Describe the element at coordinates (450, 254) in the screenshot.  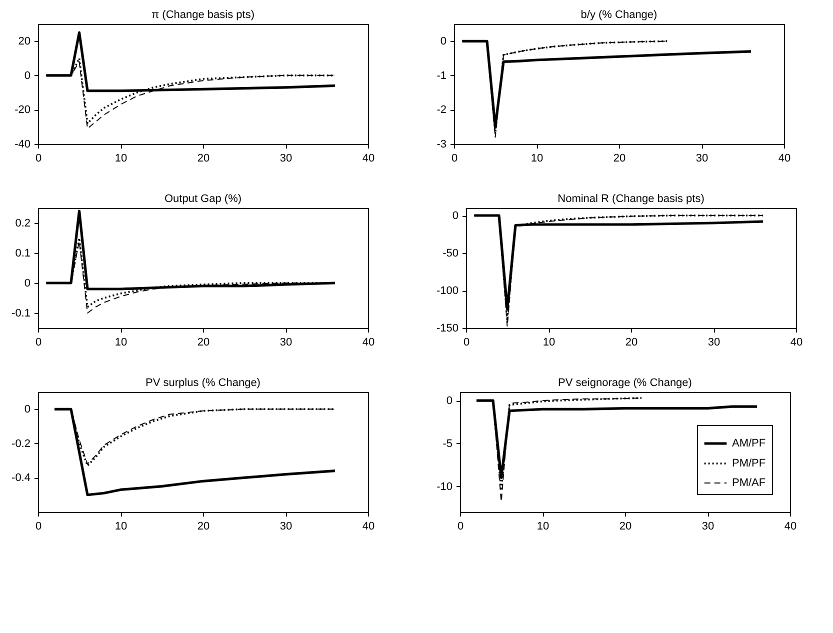
I see `y-tick-label: -50` at that location.